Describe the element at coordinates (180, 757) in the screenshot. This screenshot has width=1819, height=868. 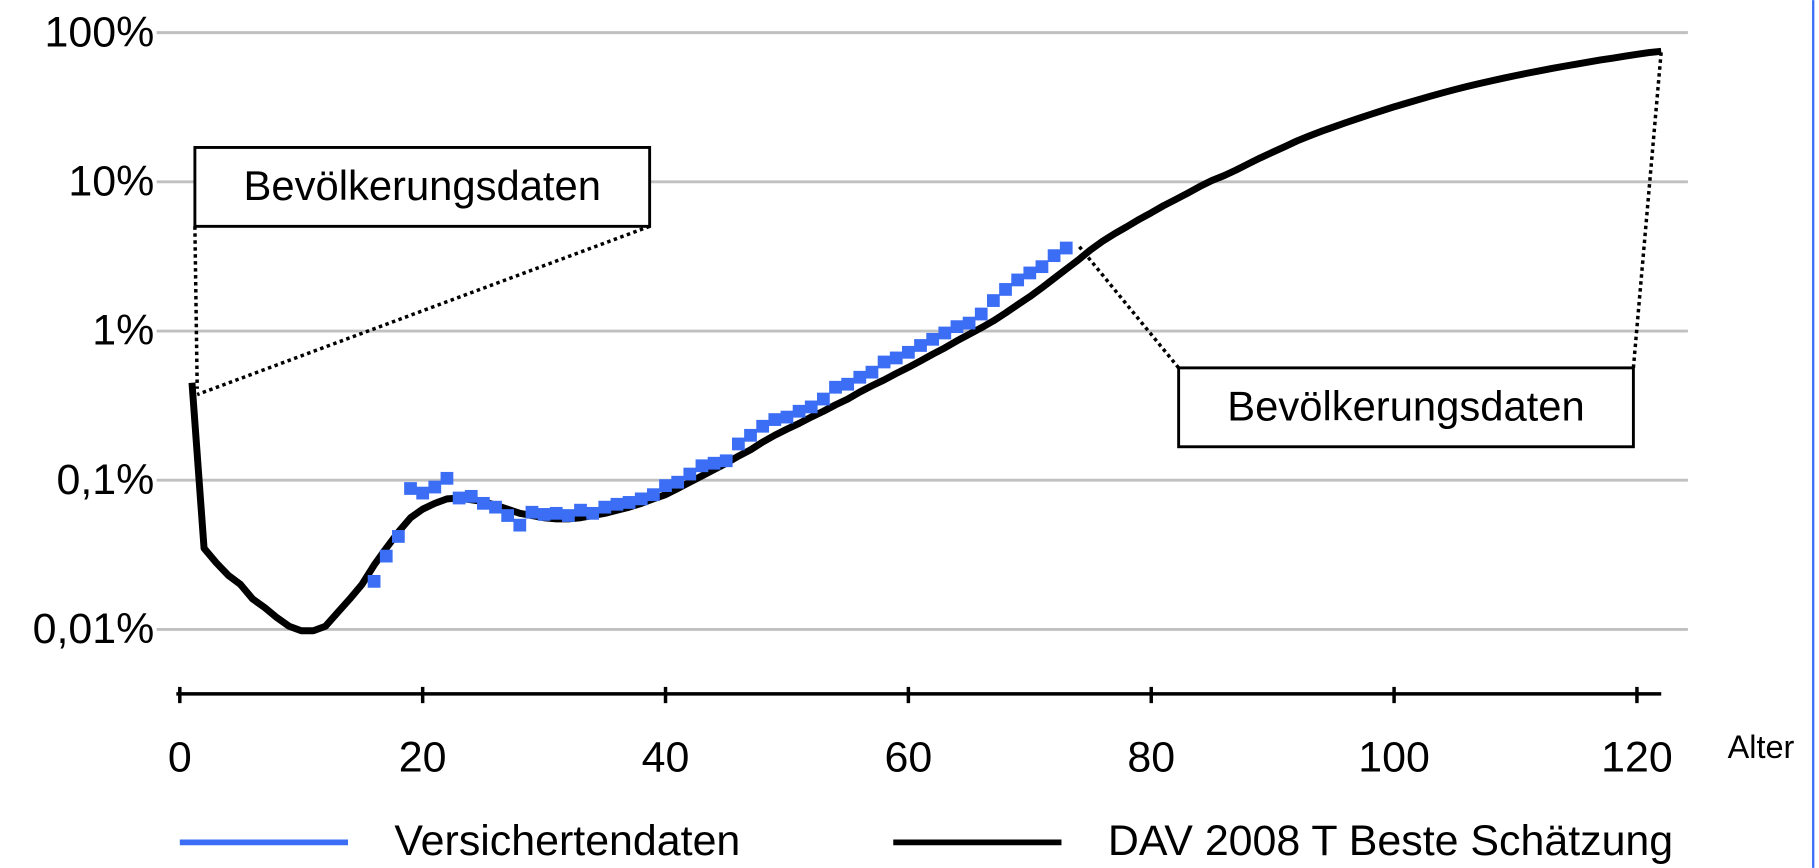
I see `x-tick-label: 0` at that location.